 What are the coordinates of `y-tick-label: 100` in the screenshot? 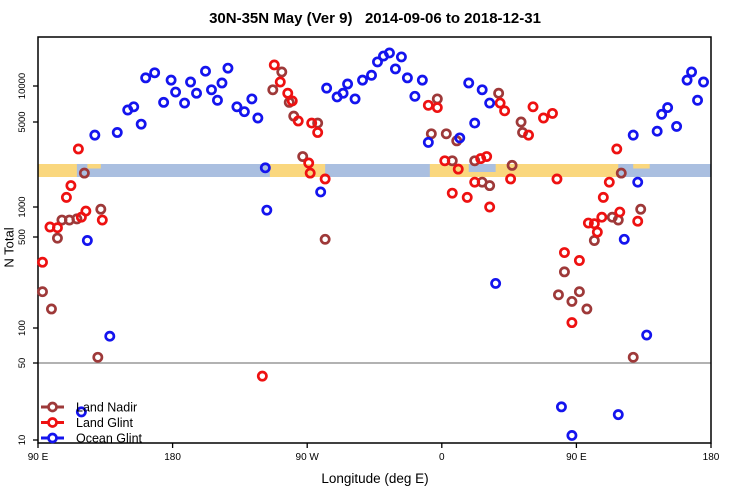 It's located at (22, 328).